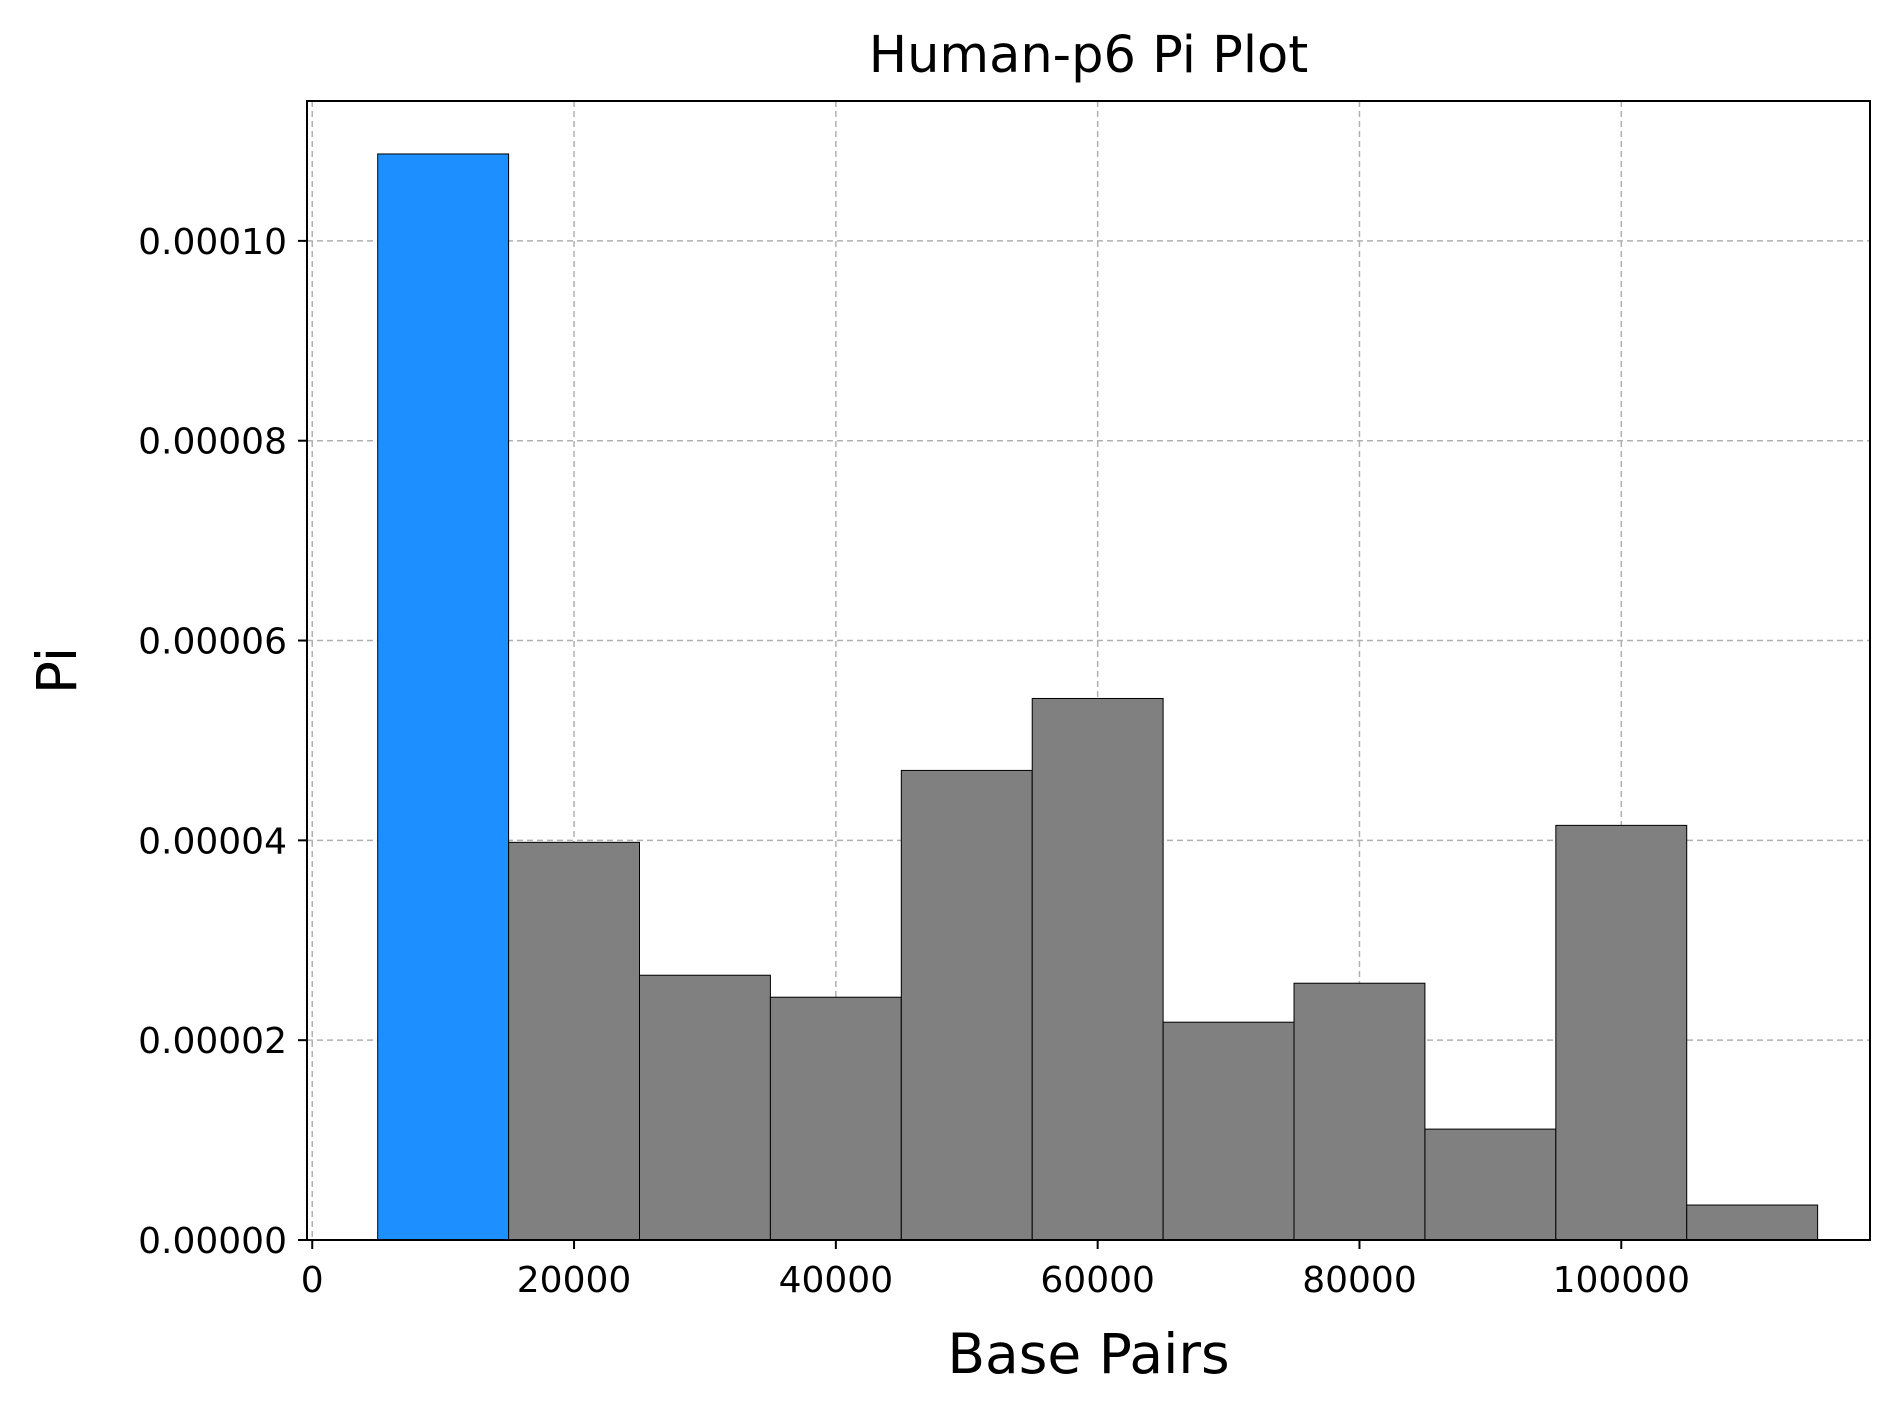 This screenshot has height=1410, width=1891. What do you see at coordinates (212, 642) in the screenshot?
I see `y-tick-label: 0.00006` at bounding box center [212, 642].